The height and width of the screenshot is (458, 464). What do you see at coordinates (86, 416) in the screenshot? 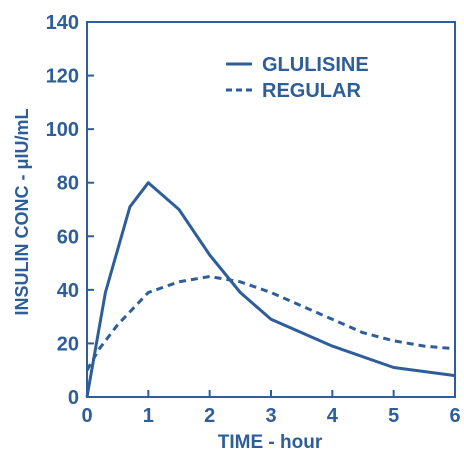
I see `x-tick-label: 0` at bounding box center [86, 416].